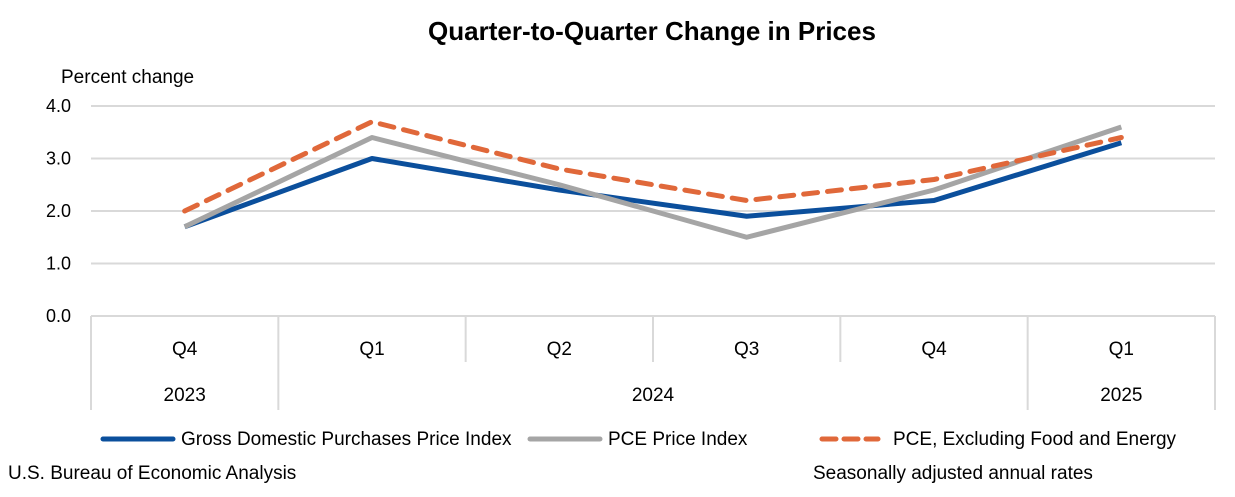  I want to click on year-label: 2024, so click(653, 395).